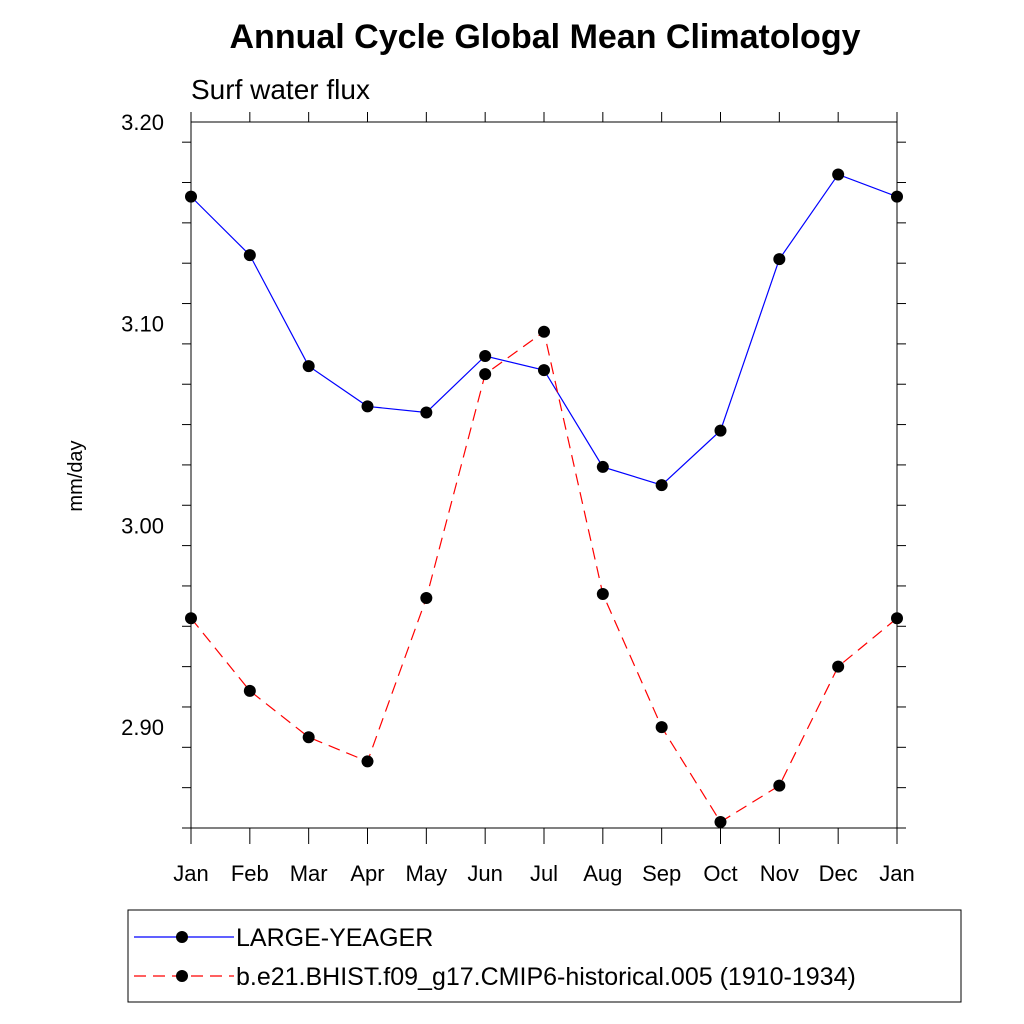  I want to click on chart-subtitle: Surf water flux, so click(280, 89).